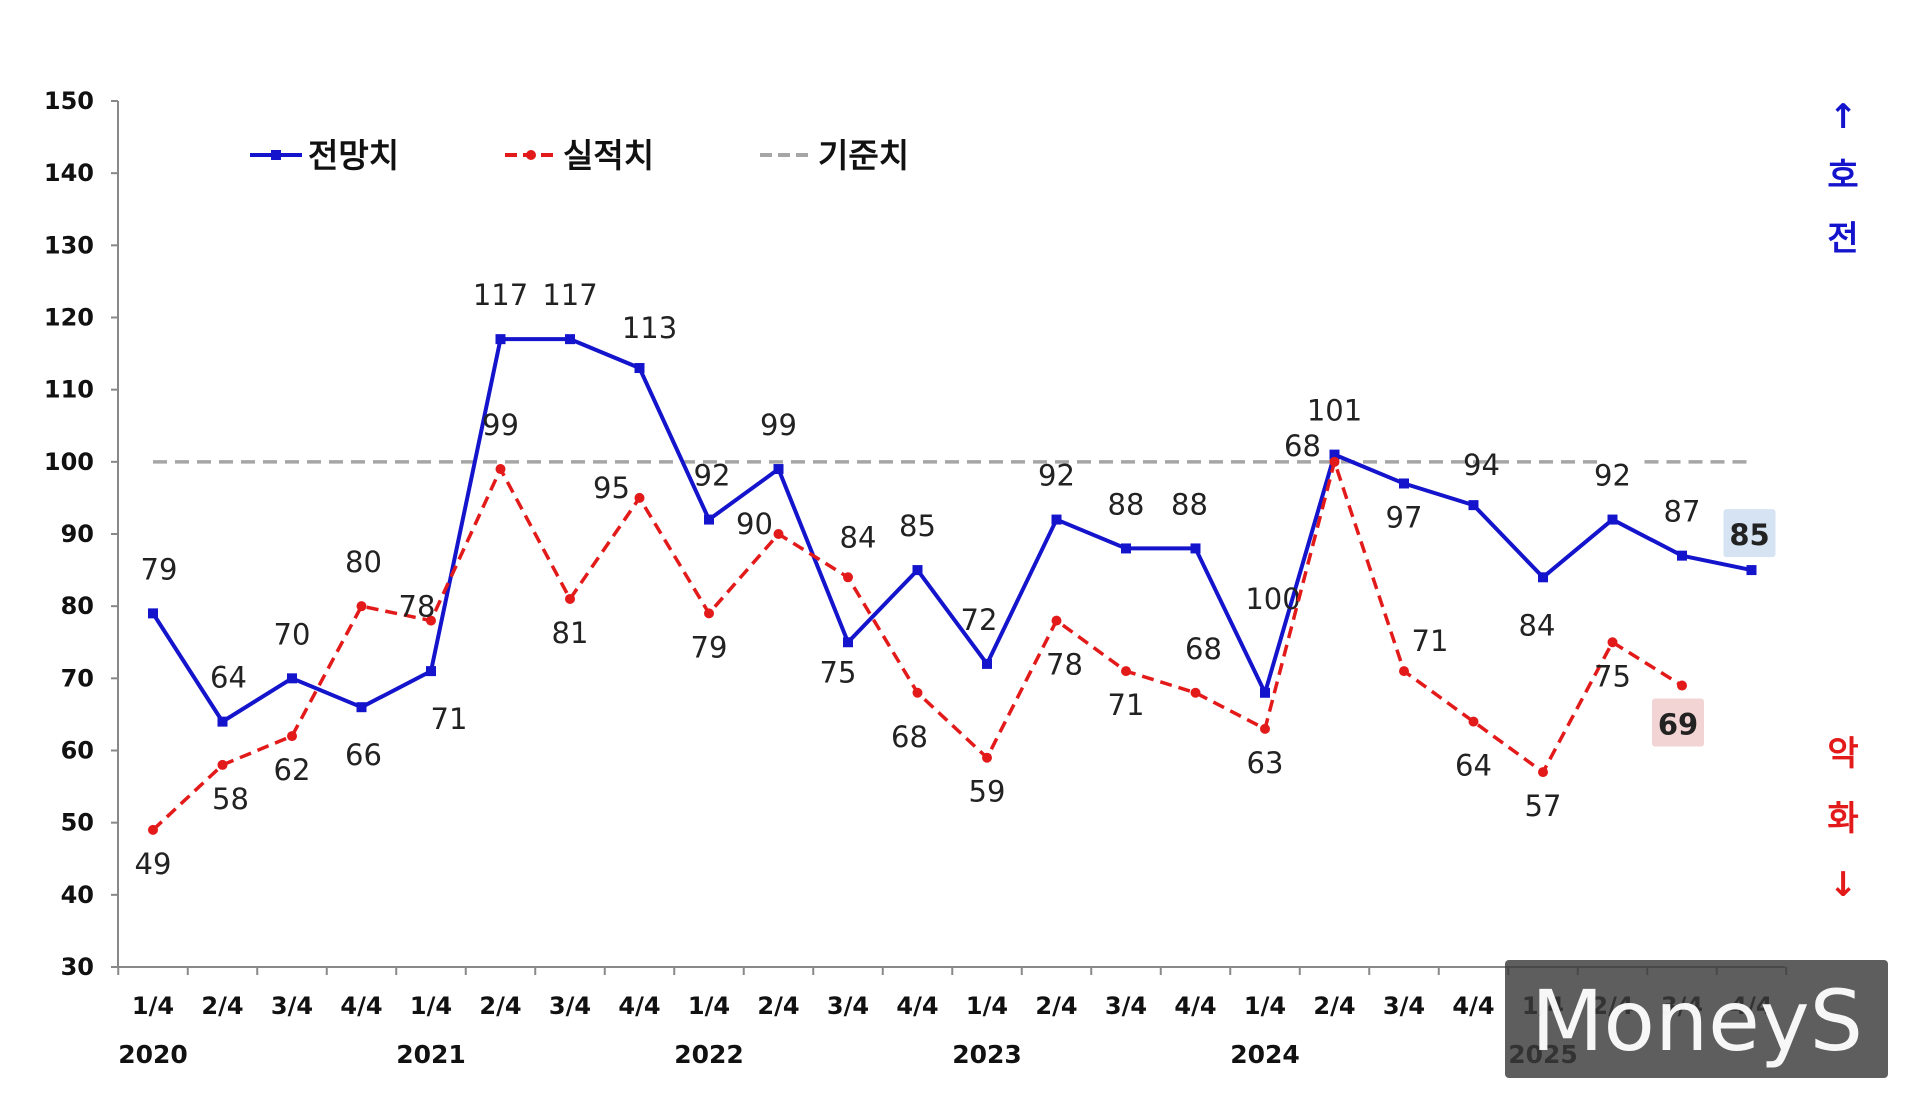 This screenshot has width=1920, height=1118. I want to click on data-label-actual: 99, so click(500, 425).